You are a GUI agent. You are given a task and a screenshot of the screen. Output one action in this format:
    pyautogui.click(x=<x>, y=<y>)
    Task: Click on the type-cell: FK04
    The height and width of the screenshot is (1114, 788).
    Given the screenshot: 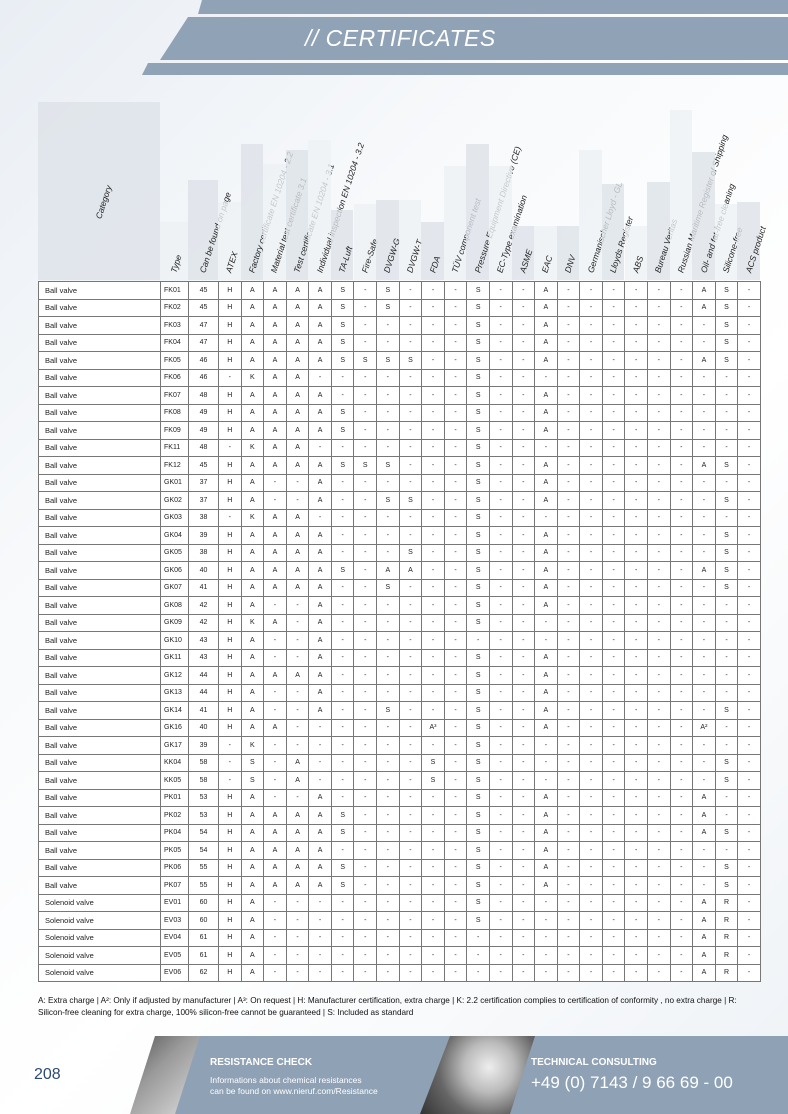 What is the action you would take?
    pyautogui.click(x=174, y=342)
    